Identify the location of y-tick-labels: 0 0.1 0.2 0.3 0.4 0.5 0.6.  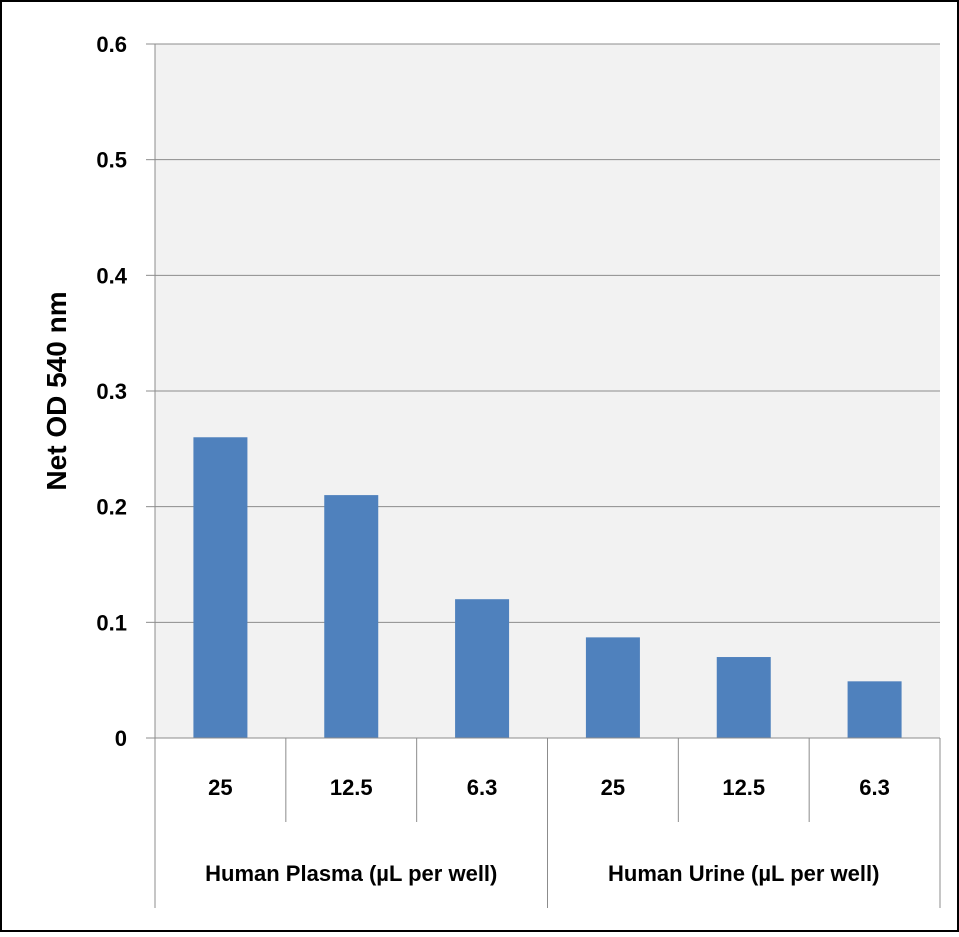
(111, 391).